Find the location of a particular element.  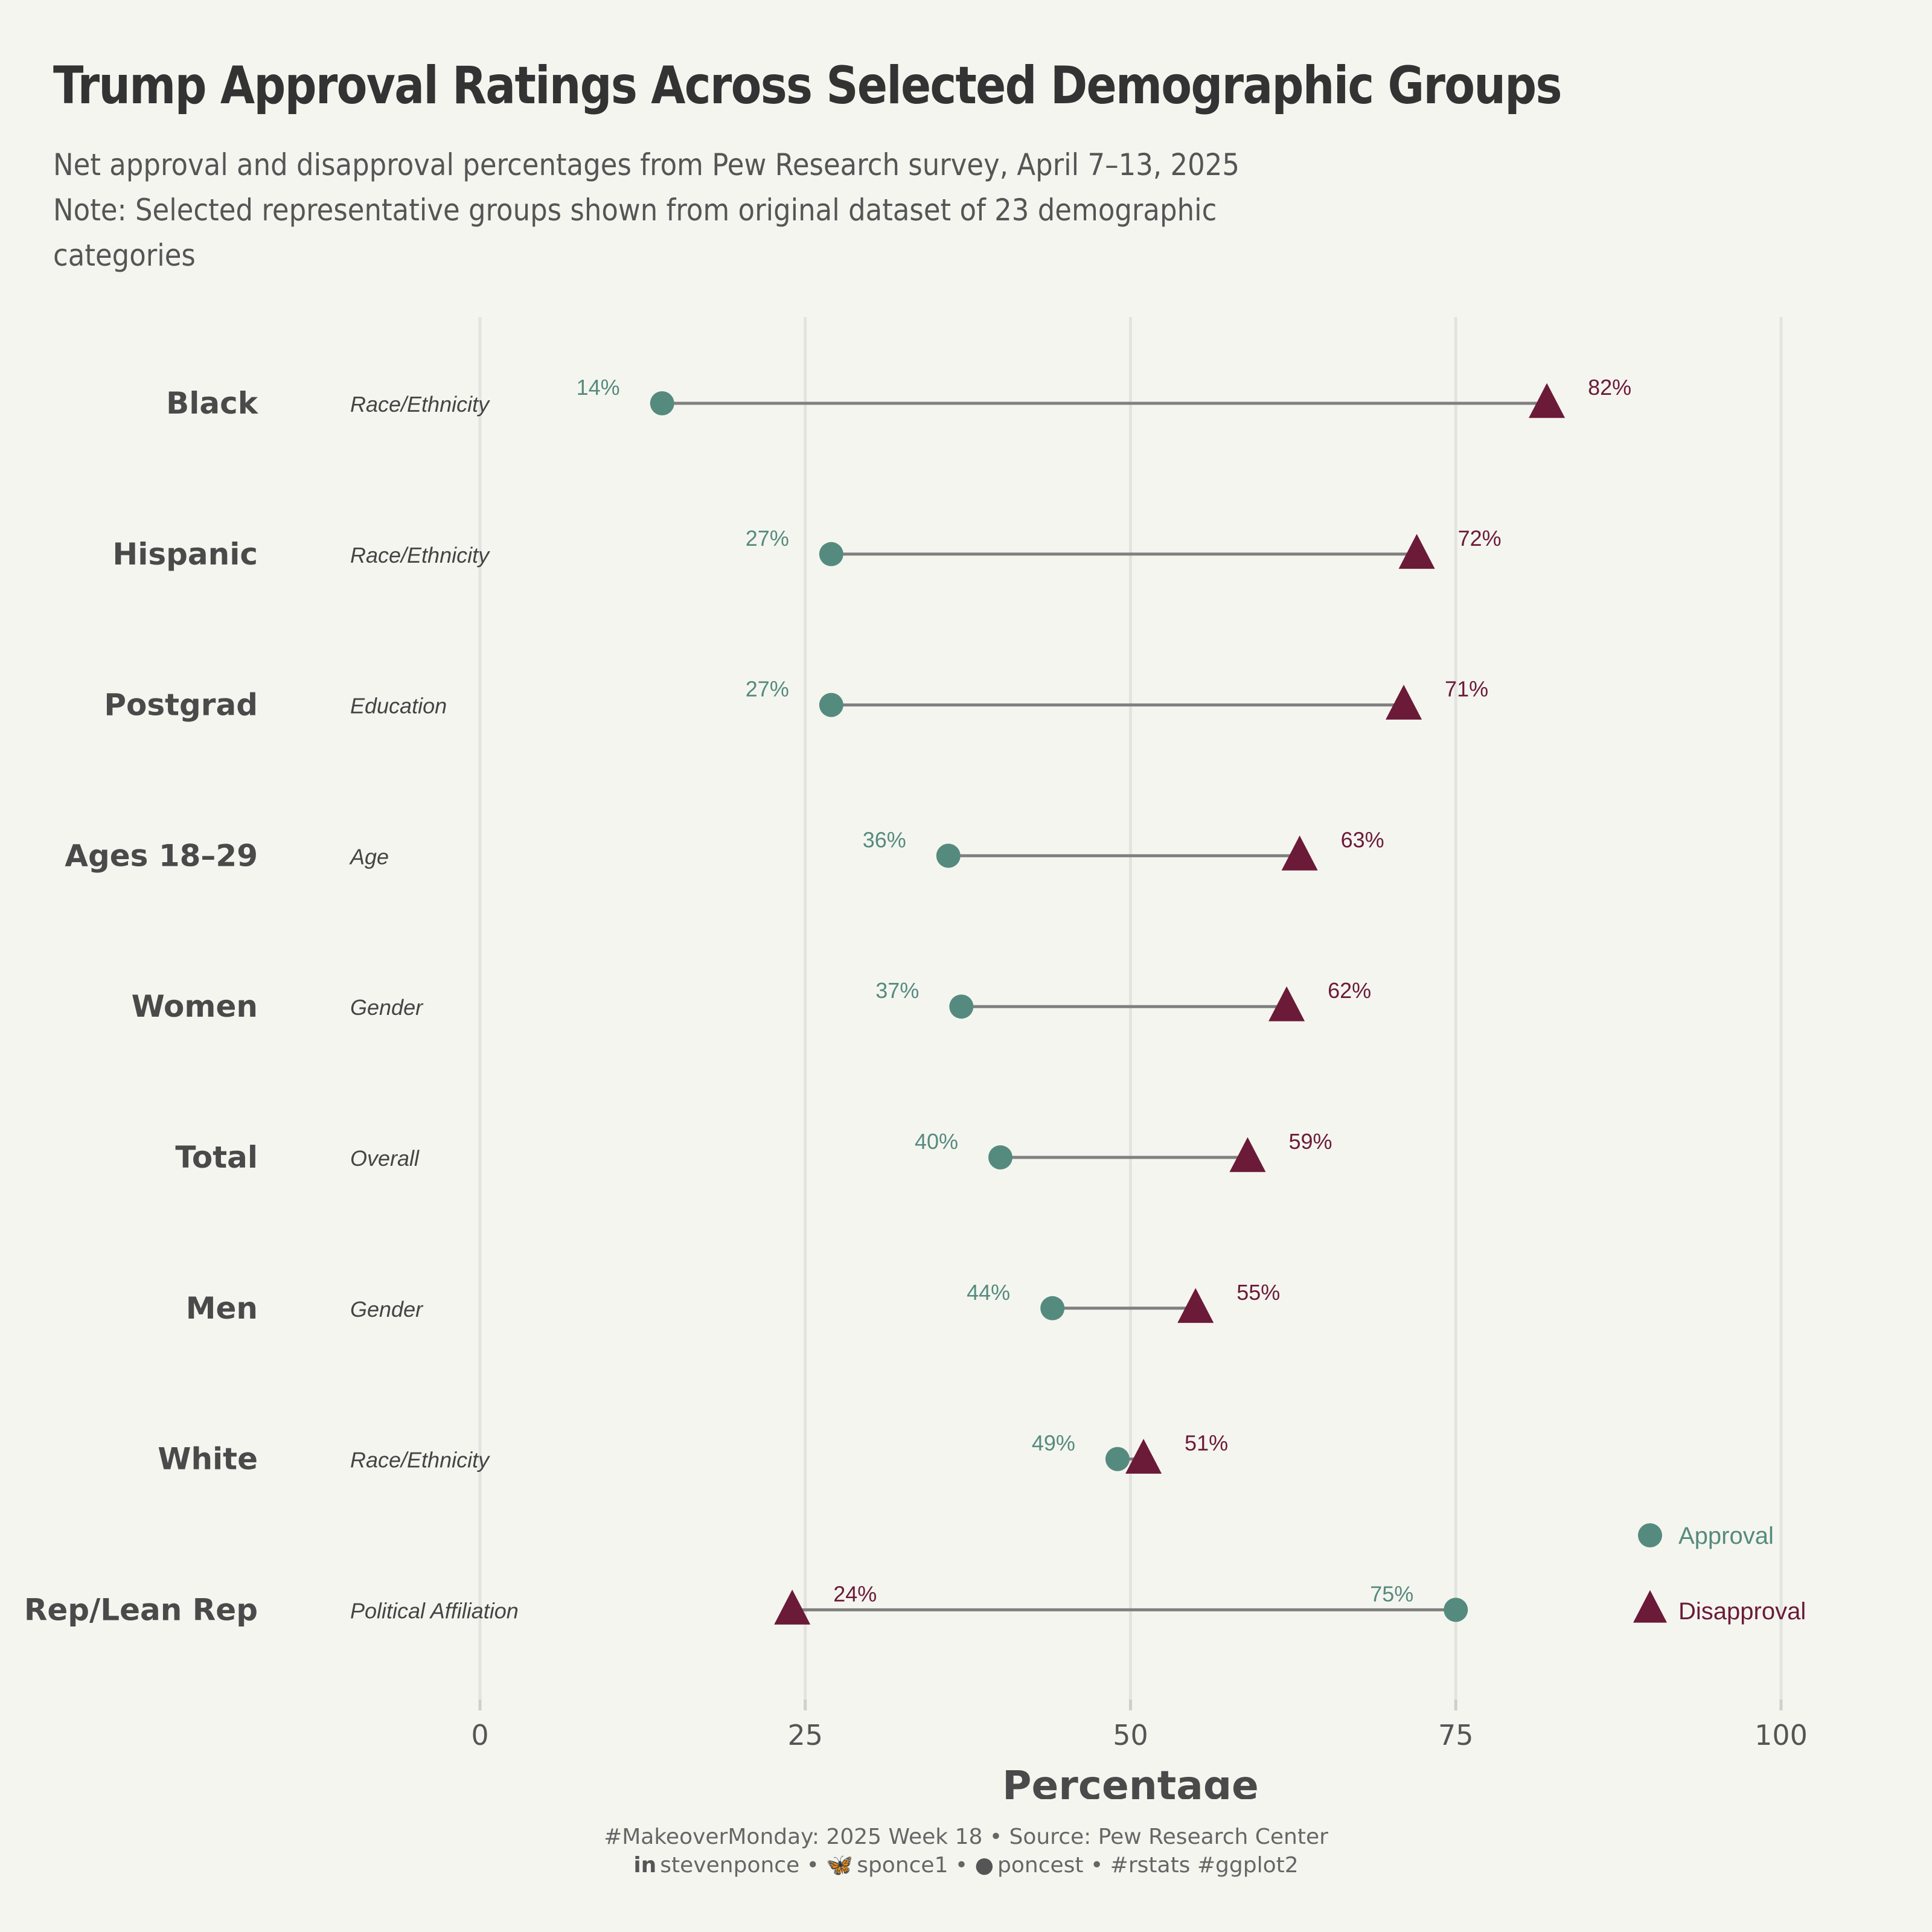

disapproval-value-label: 51% is located at coordinates (1207, 1444).